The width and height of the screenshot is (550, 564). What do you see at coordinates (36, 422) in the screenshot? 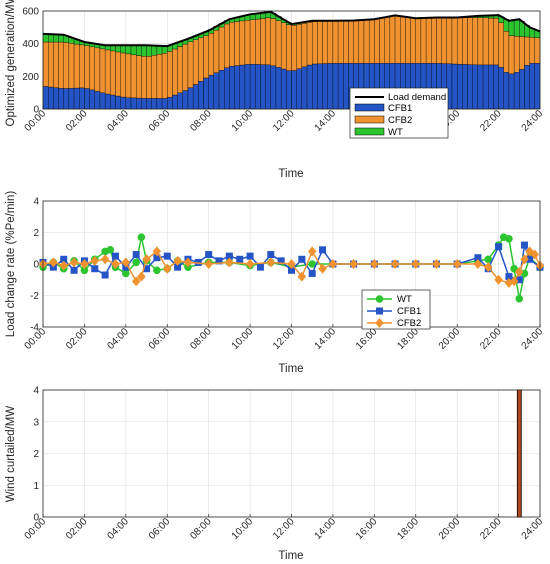
I see `curtail-ytick-label: 3` at bounding box center [36, 422].